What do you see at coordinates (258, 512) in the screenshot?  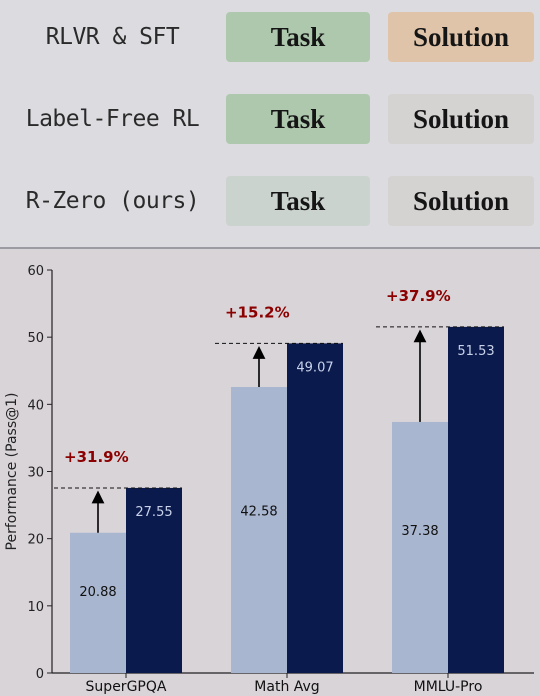 I see `data-label-baseline: 42.58` at bounding box center [258, 512].